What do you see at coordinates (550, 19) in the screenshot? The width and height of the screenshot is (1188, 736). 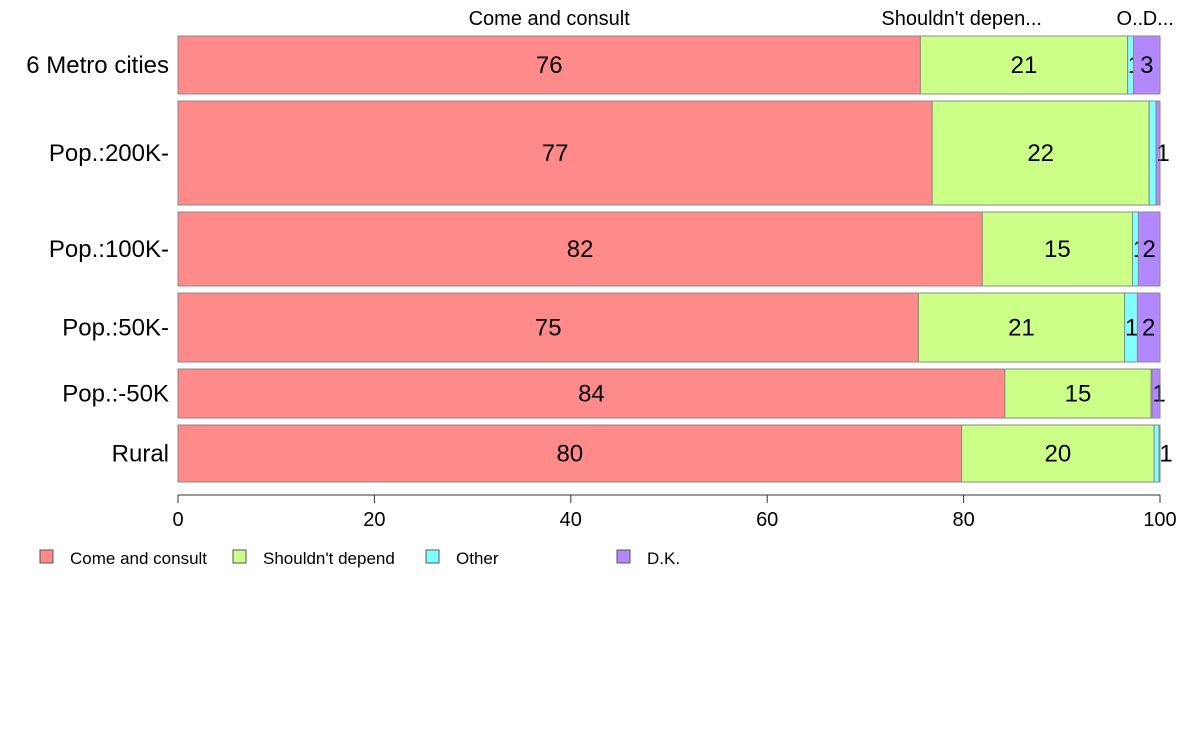 I see `top-series-label: Come and consult` at bounding box center [550, 19].